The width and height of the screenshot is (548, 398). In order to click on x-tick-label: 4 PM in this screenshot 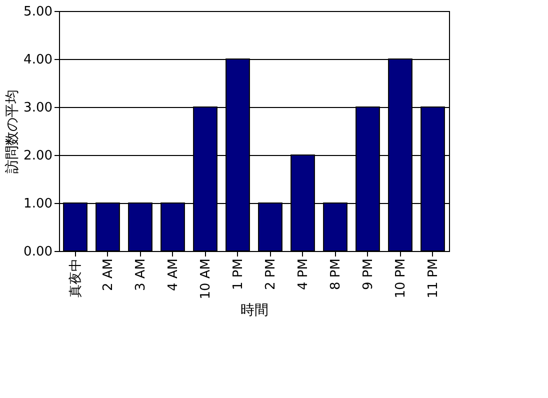, I will do `click(303, 274)`.